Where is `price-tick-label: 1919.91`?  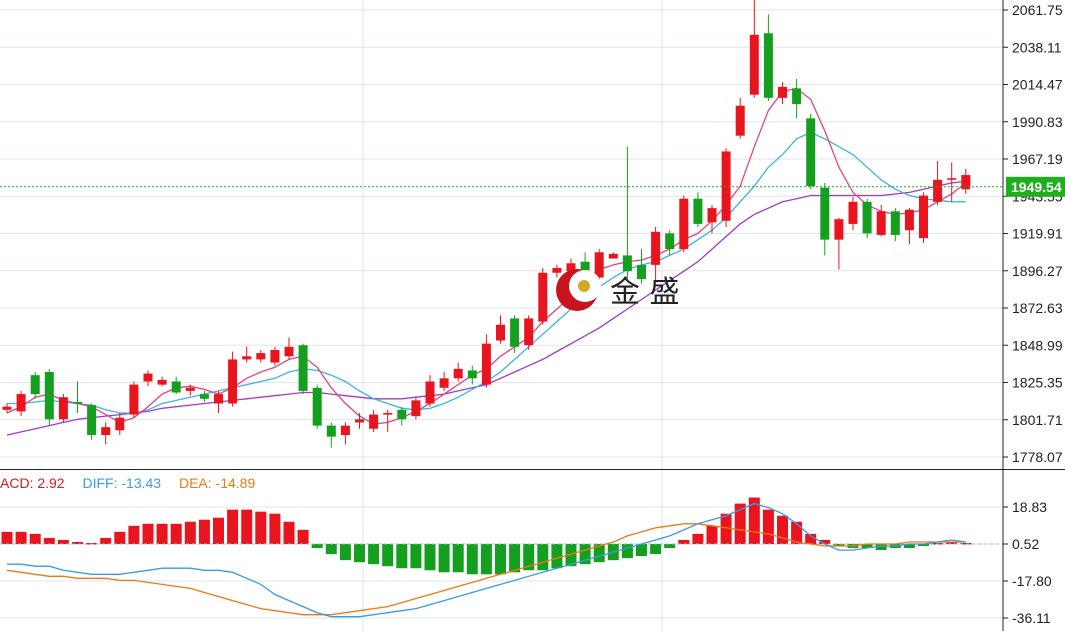
price-tick-label: 1919.91 is located at coordinates (1037, 234).